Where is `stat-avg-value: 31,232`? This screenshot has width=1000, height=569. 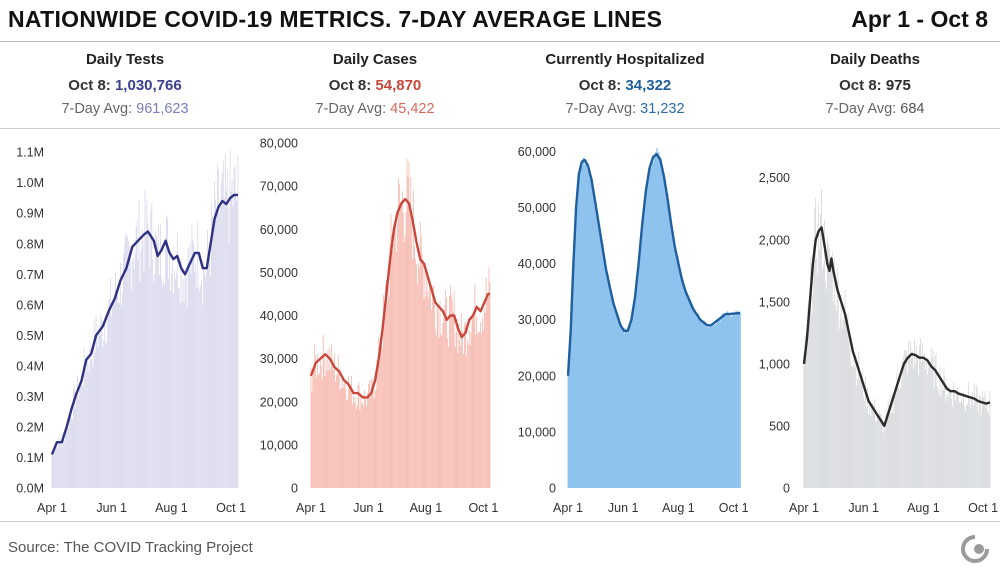 stat-avg-value: 31,232 is located at coordinates (662, 109).